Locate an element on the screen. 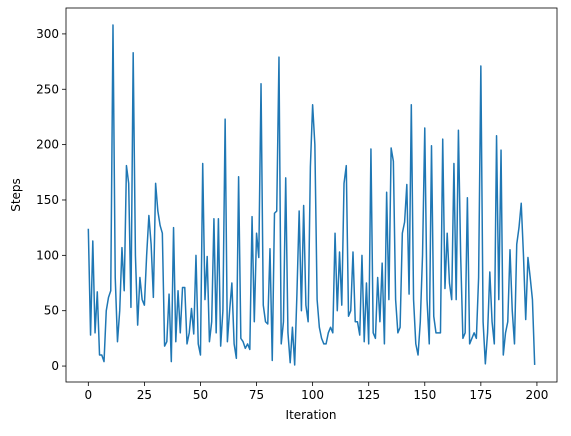 This screenshot has width=571, height=436. x-tick-label: 125 is located at coordinates (368, 395).